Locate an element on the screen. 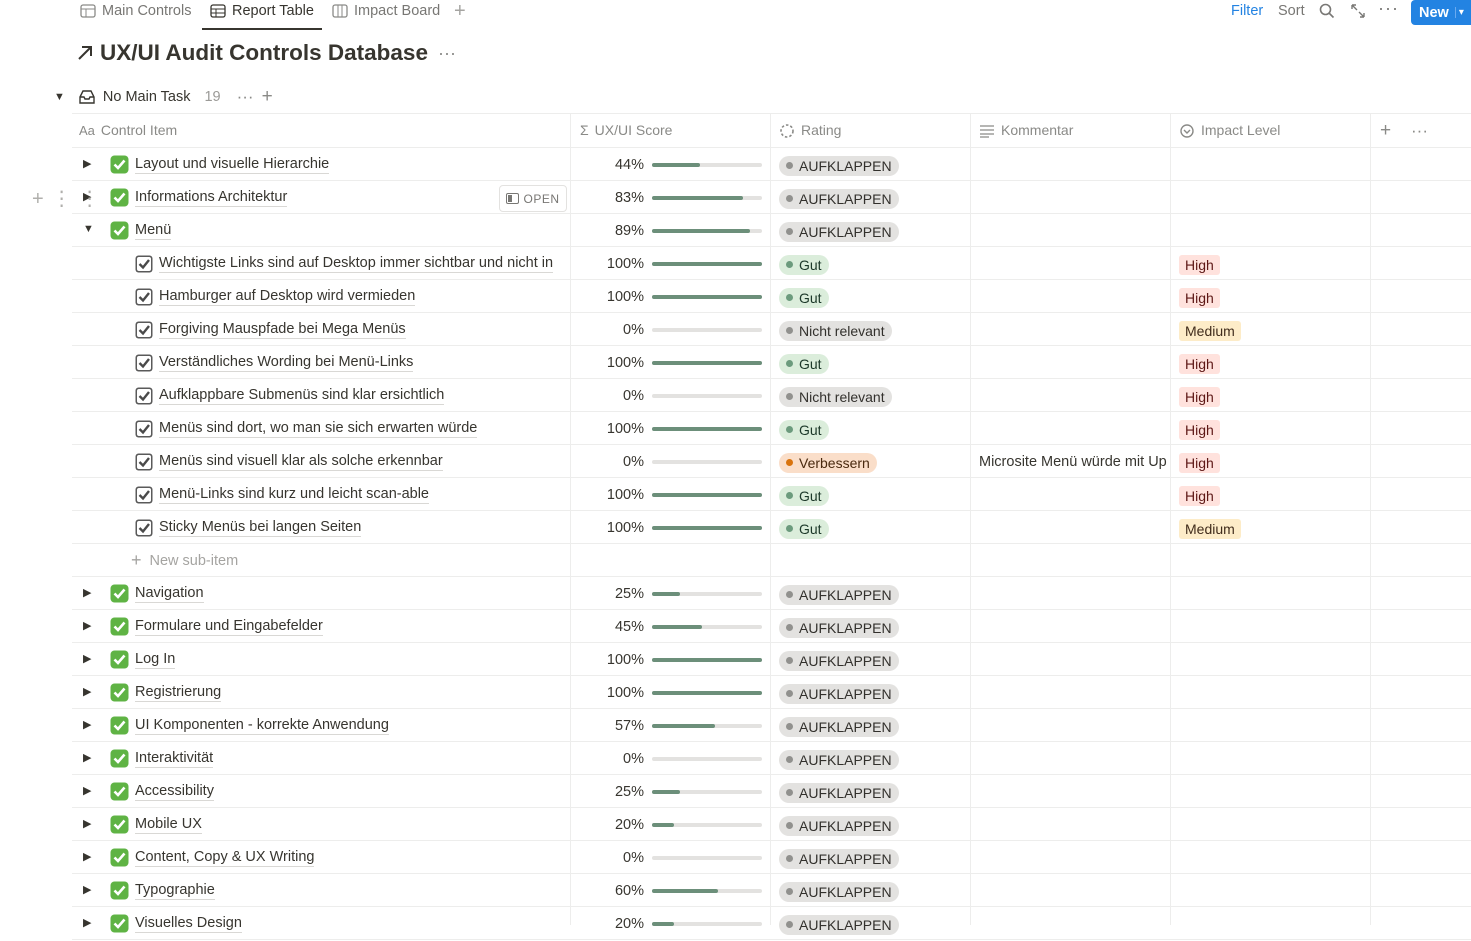 The image size is (1471, 941). item-title: Mobile UX is located at coordinates (168, 825).